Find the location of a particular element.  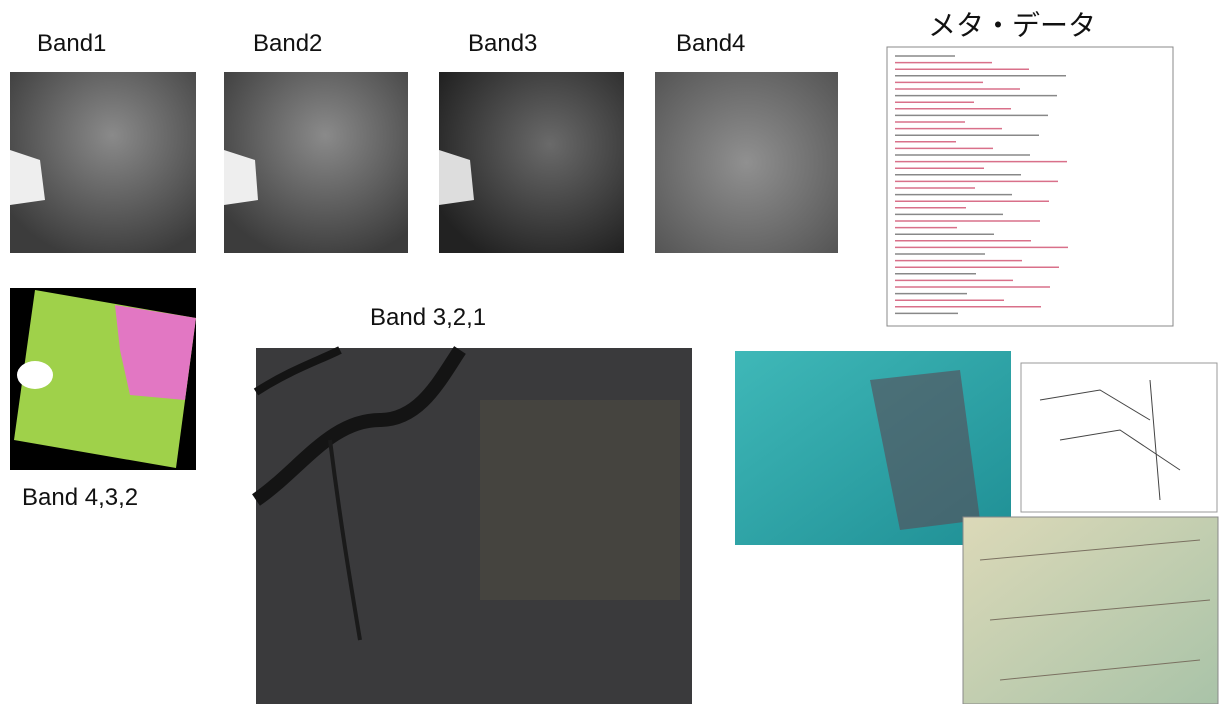

band-label: Band2 is located at coordinates (288, 43).